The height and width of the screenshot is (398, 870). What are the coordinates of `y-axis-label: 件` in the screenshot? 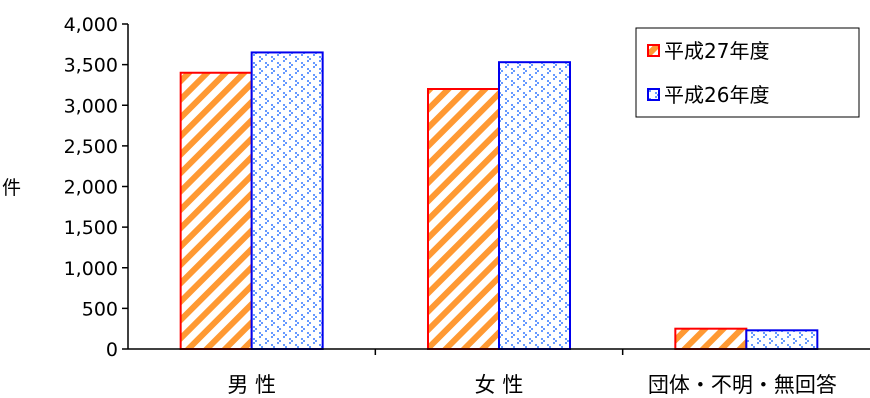 It's located at (11, 188).